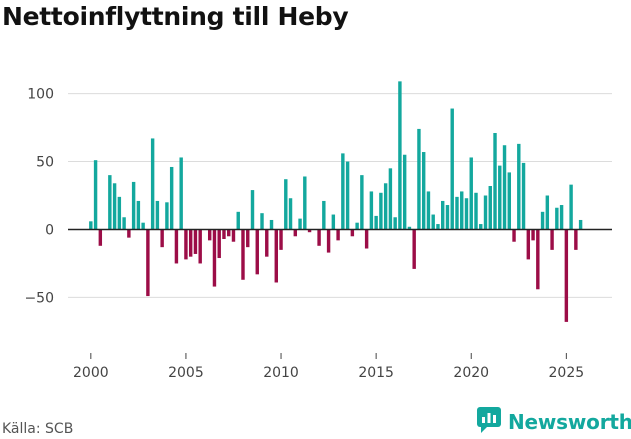 Image resolution: width=631 pixels, height=439 pixels. What do you see at coordinates (49, 230) in the screenshot?
I see `y-tick-label: 0` at bounding box center [49, 230].